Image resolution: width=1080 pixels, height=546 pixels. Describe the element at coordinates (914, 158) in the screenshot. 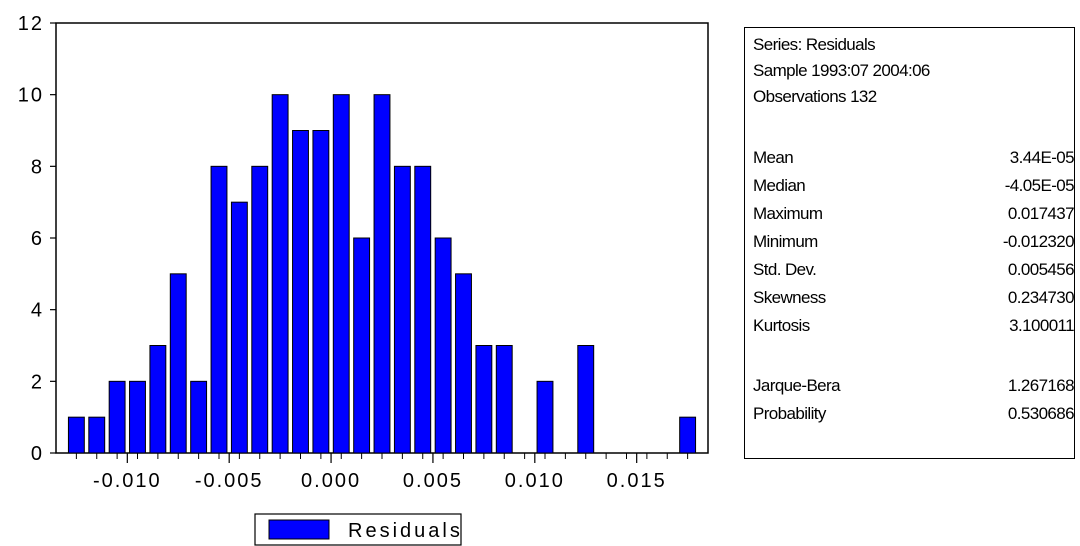

I see `stats-row-mean: Mean 3.44E-05` at that location.